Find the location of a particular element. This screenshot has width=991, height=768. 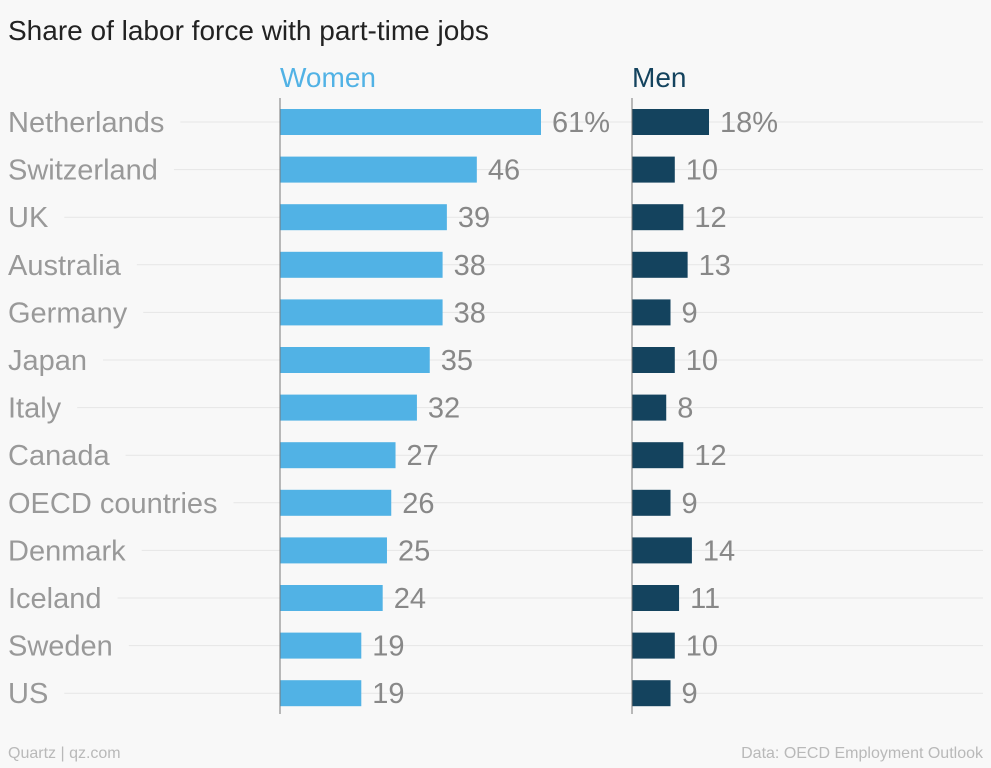

series-header: Women is located at coordinates (328, 77).